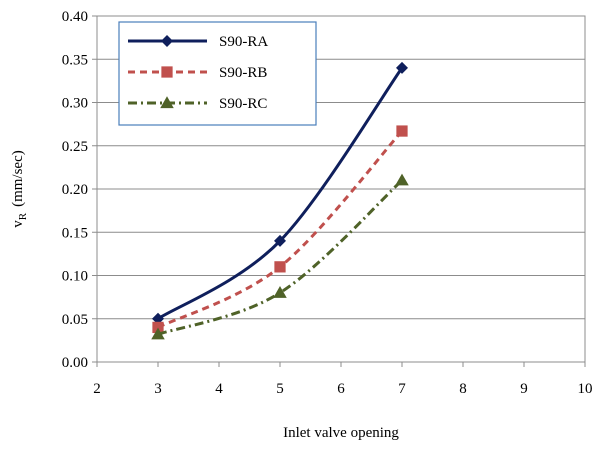 The width and height of the screenshot is (598, 449). I want to click on y-tick-label: 0.30, so click(75, 104).